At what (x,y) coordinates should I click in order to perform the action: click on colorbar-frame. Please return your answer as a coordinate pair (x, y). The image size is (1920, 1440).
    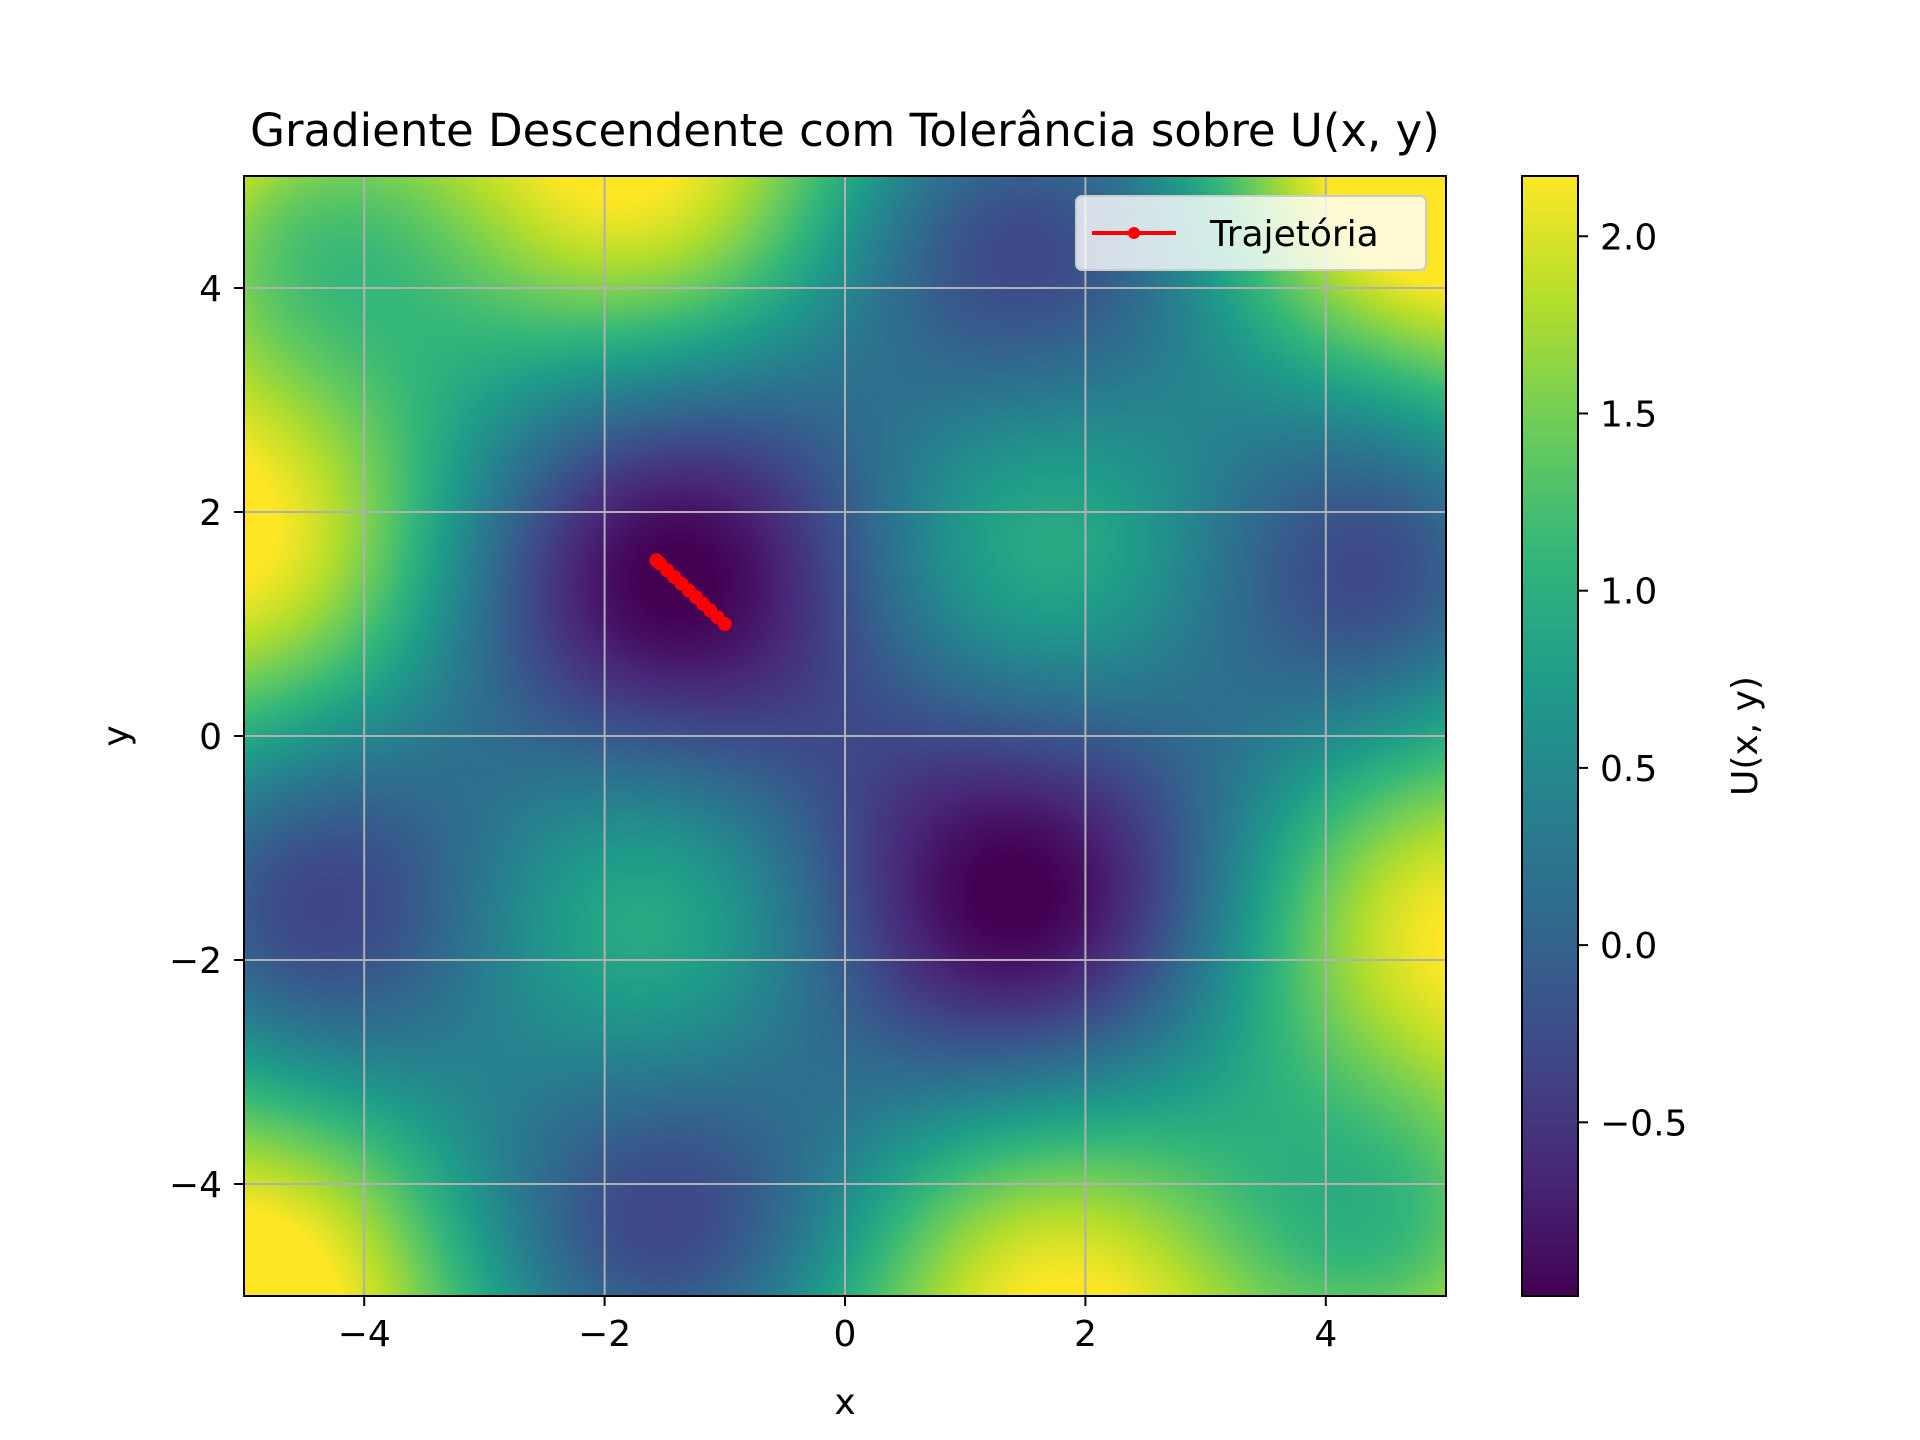
    Looking at the image, I should click on (1550, 736).